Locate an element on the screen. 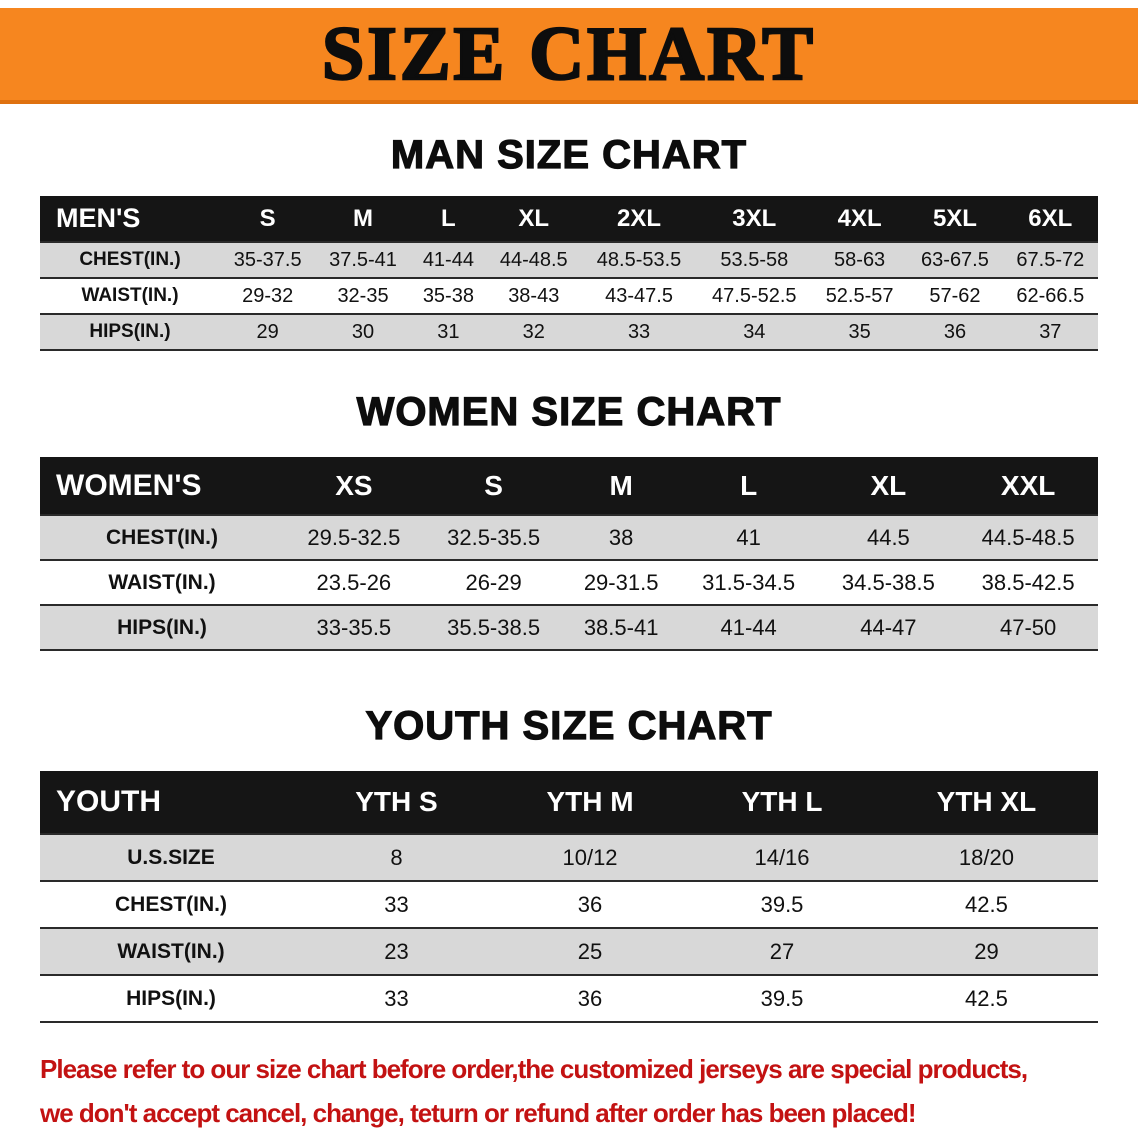  size-value: 10/12 is located at coordinates (590, 857).